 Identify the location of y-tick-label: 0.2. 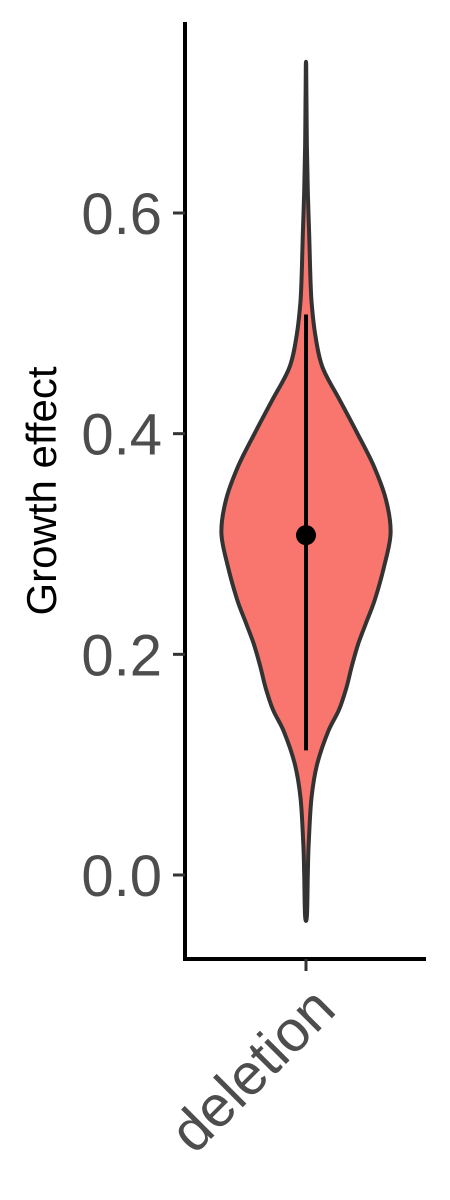
(121, 655).